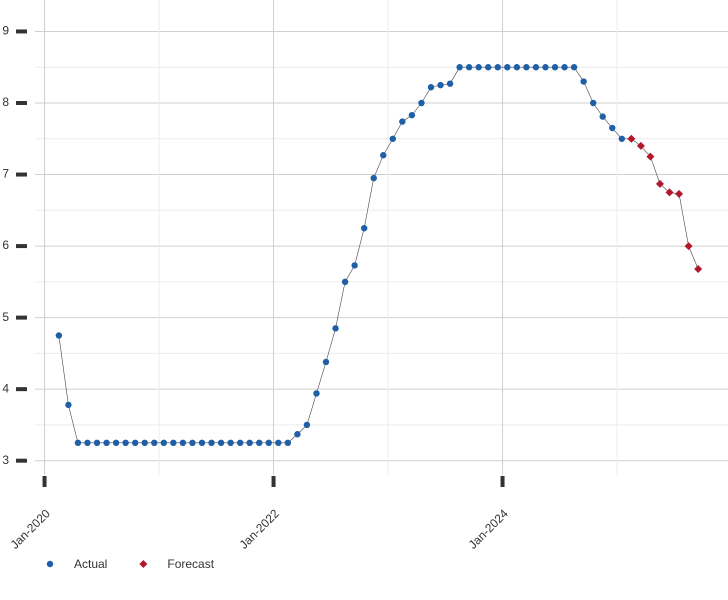 Image resolution: width=728 pixels, height=600 pixels. Describe the element at coordinates (5, 102) in the screenshot. I see `y-tick-label: 8` at that location.